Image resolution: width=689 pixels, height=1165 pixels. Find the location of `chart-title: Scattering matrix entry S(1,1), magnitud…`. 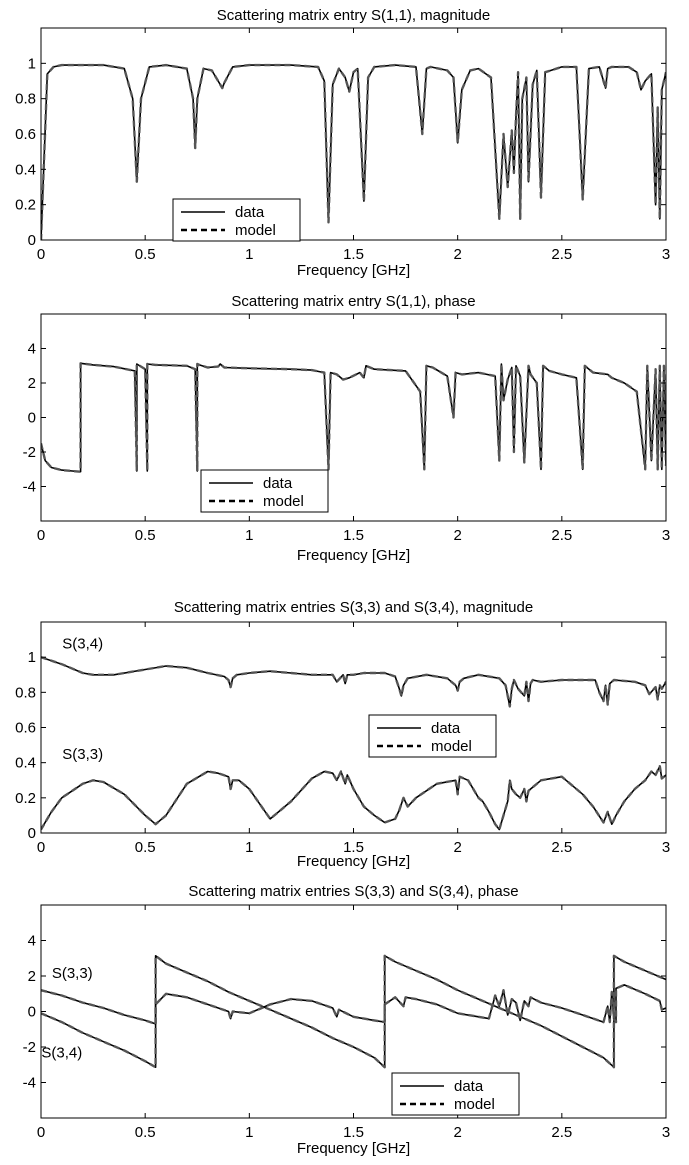

chart-title: Scattering matrix entry S(1,1), magnitud… is located at coordinates (353, 15).